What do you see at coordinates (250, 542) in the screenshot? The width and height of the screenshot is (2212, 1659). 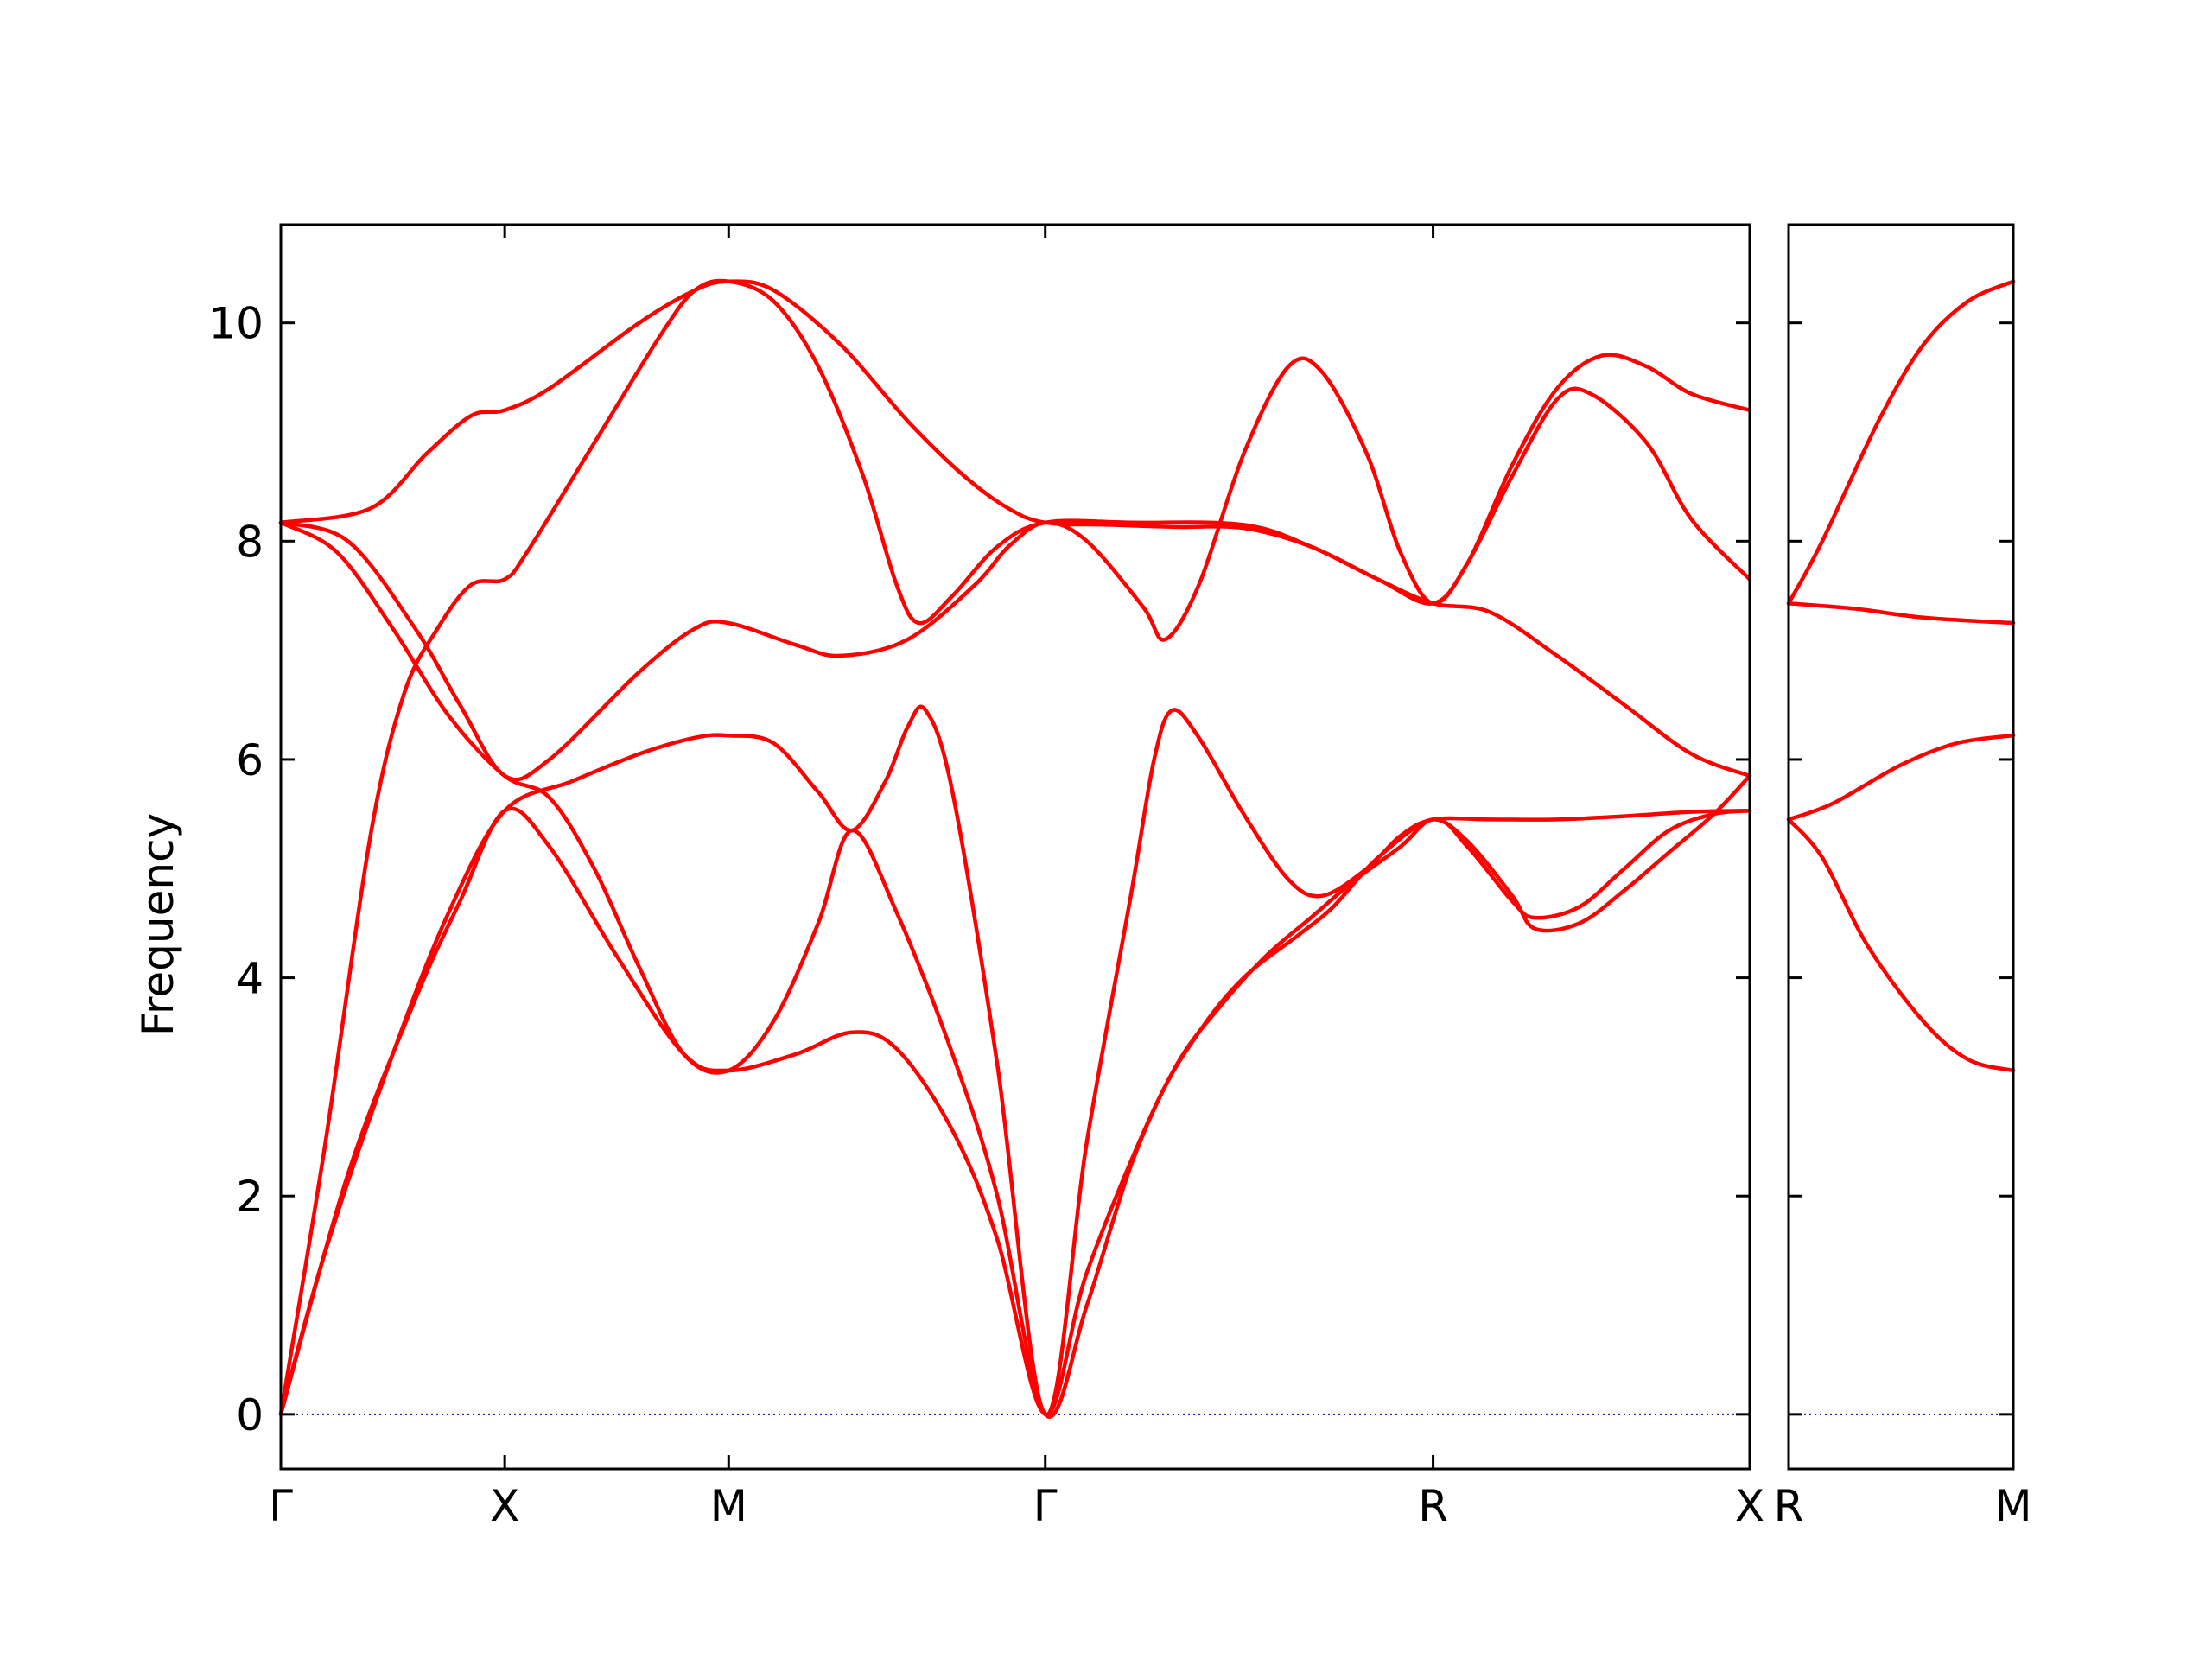 I see `y-tick-label: 8` at bounding box center [250, 542].